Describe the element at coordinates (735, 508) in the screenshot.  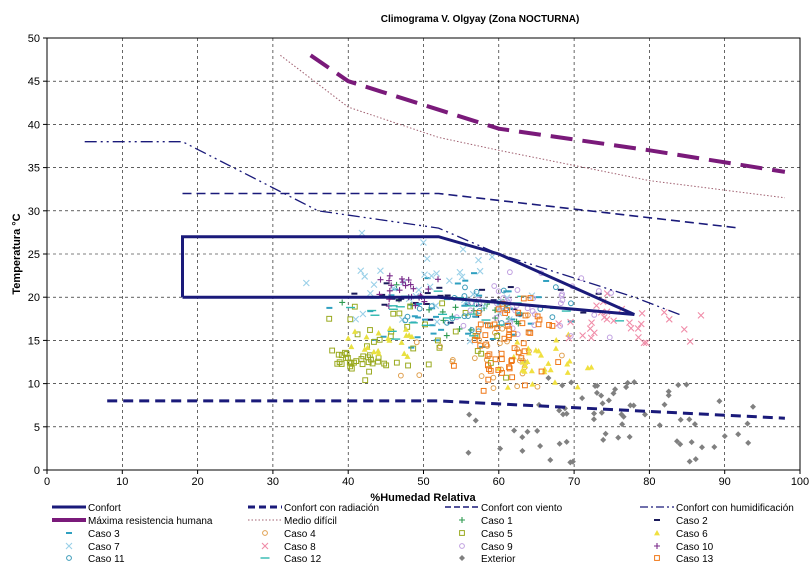
I see `legend-label: Confort con humidificación` at that location.